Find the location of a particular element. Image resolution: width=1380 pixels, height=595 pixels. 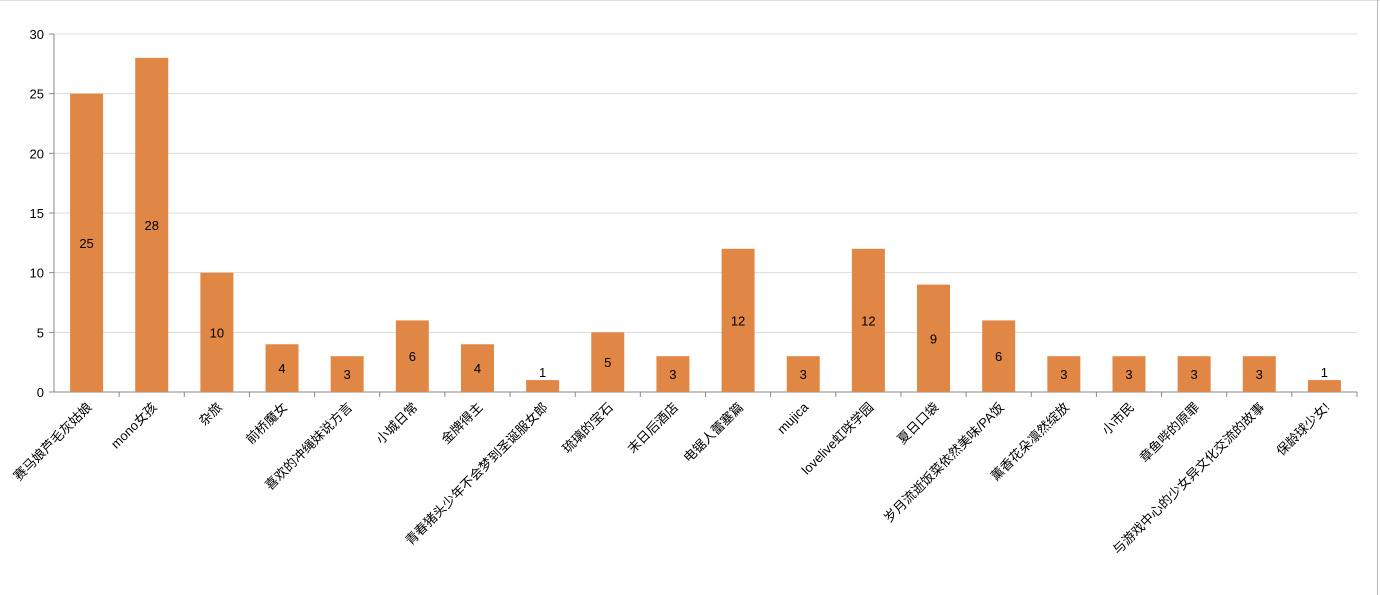

y-tick-label: 10 is located at coordinates (37, 273).